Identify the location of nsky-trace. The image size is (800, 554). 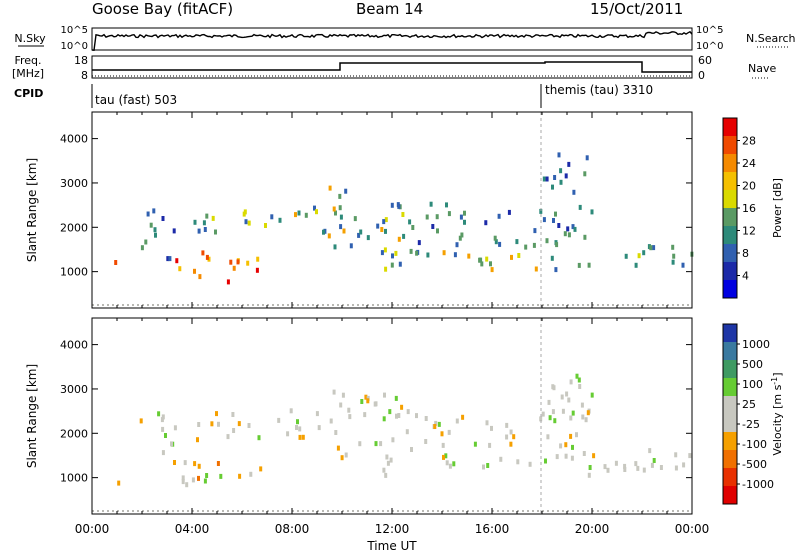
(392, 40).